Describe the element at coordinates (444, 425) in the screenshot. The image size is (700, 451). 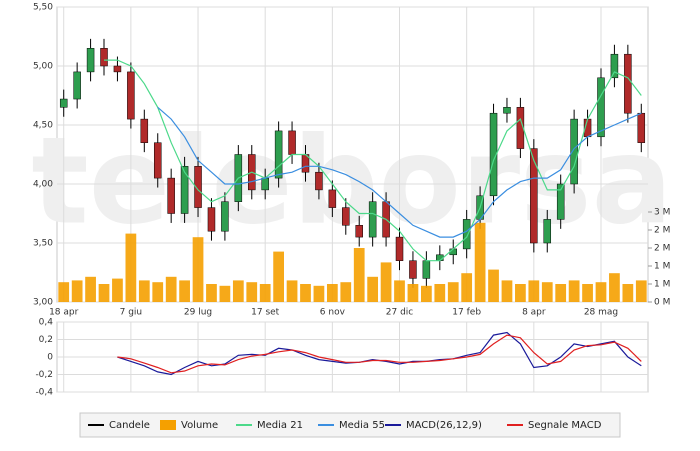
I see `legend-label: MACD(26,12,9)` at that location.